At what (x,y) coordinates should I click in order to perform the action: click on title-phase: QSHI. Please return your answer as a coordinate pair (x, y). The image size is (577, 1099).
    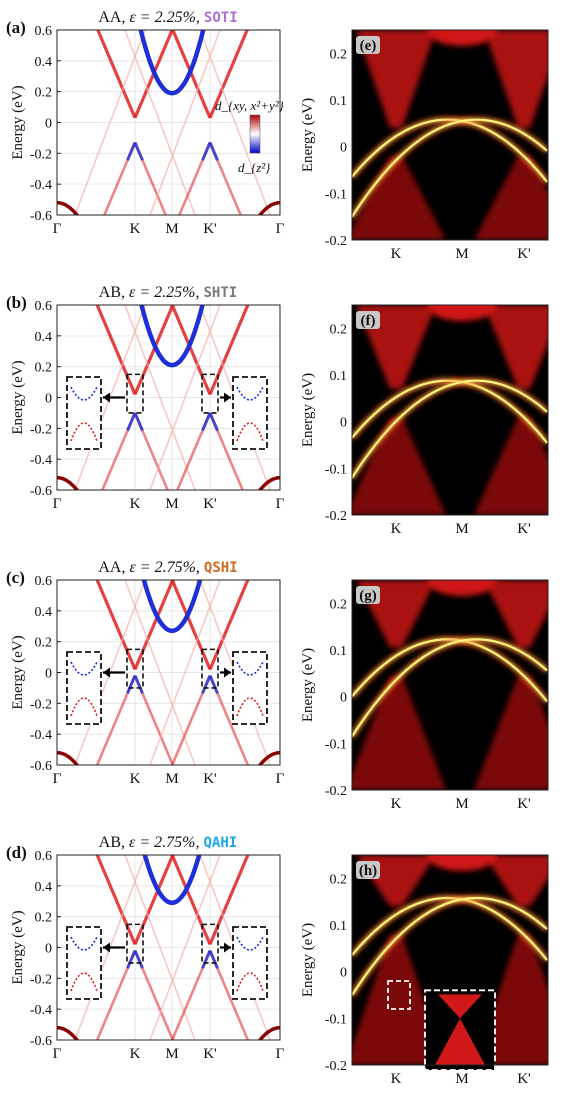
    Looking at the image, I should click on (221, 568).